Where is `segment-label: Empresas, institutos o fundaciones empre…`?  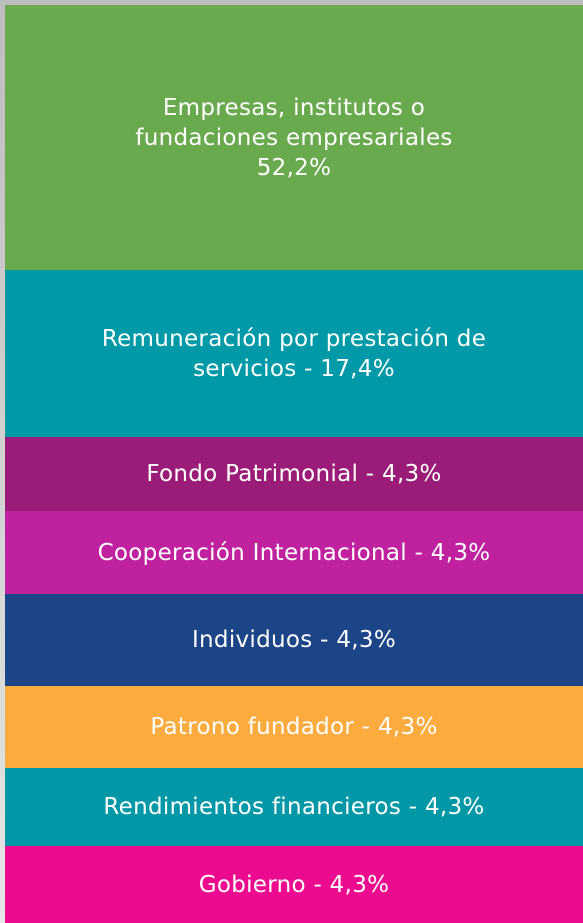
segment-label: Empresas, institutos o fundaciones empre… is located at coordinates (294, 122).